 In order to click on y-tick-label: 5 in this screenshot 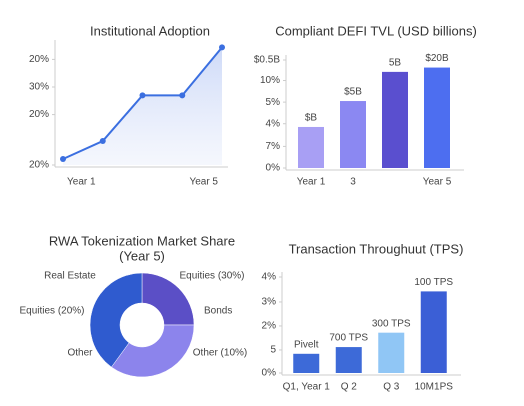, I will do `click(273, 350)`.